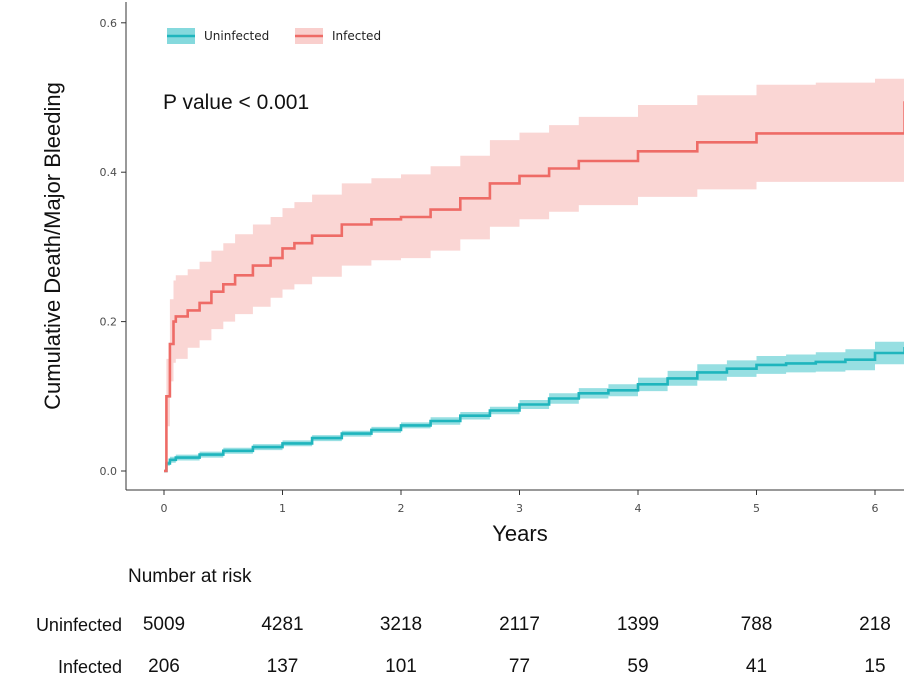 The width and height of the screenshot is (904, 688). What do you see at coordinates (875, 666) in the screenshot?
I see `risk-cell: 15` at bounding box center [875, 666].